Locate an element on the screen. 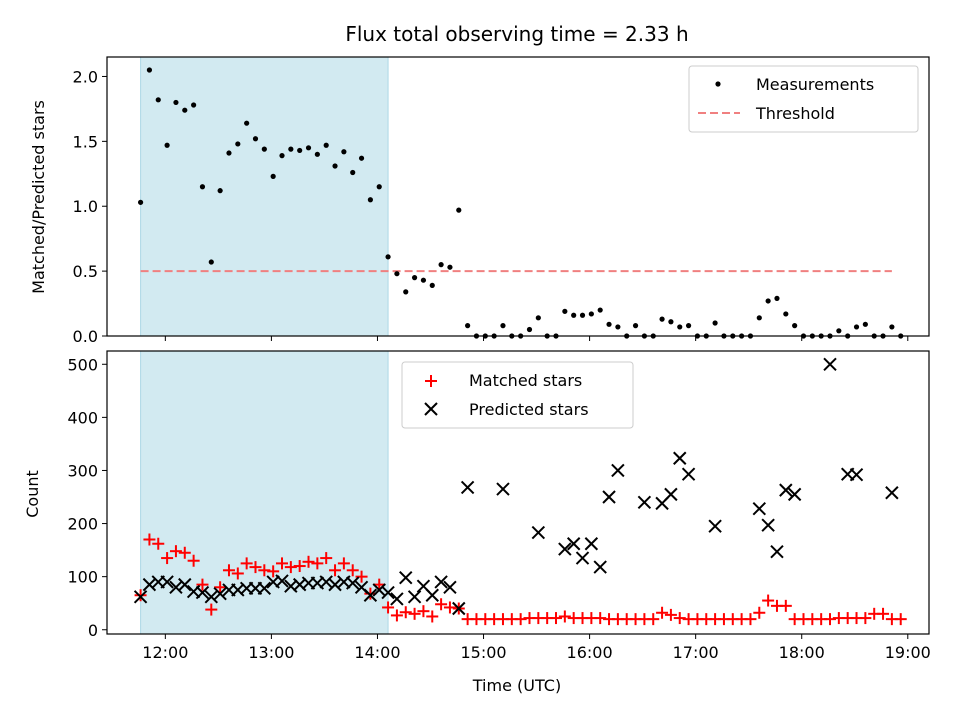 The height and width of the screenshot is (720, 960). bottom-y-axis: 0 100 200 300 400 500 is located at coordinates (87, 497).